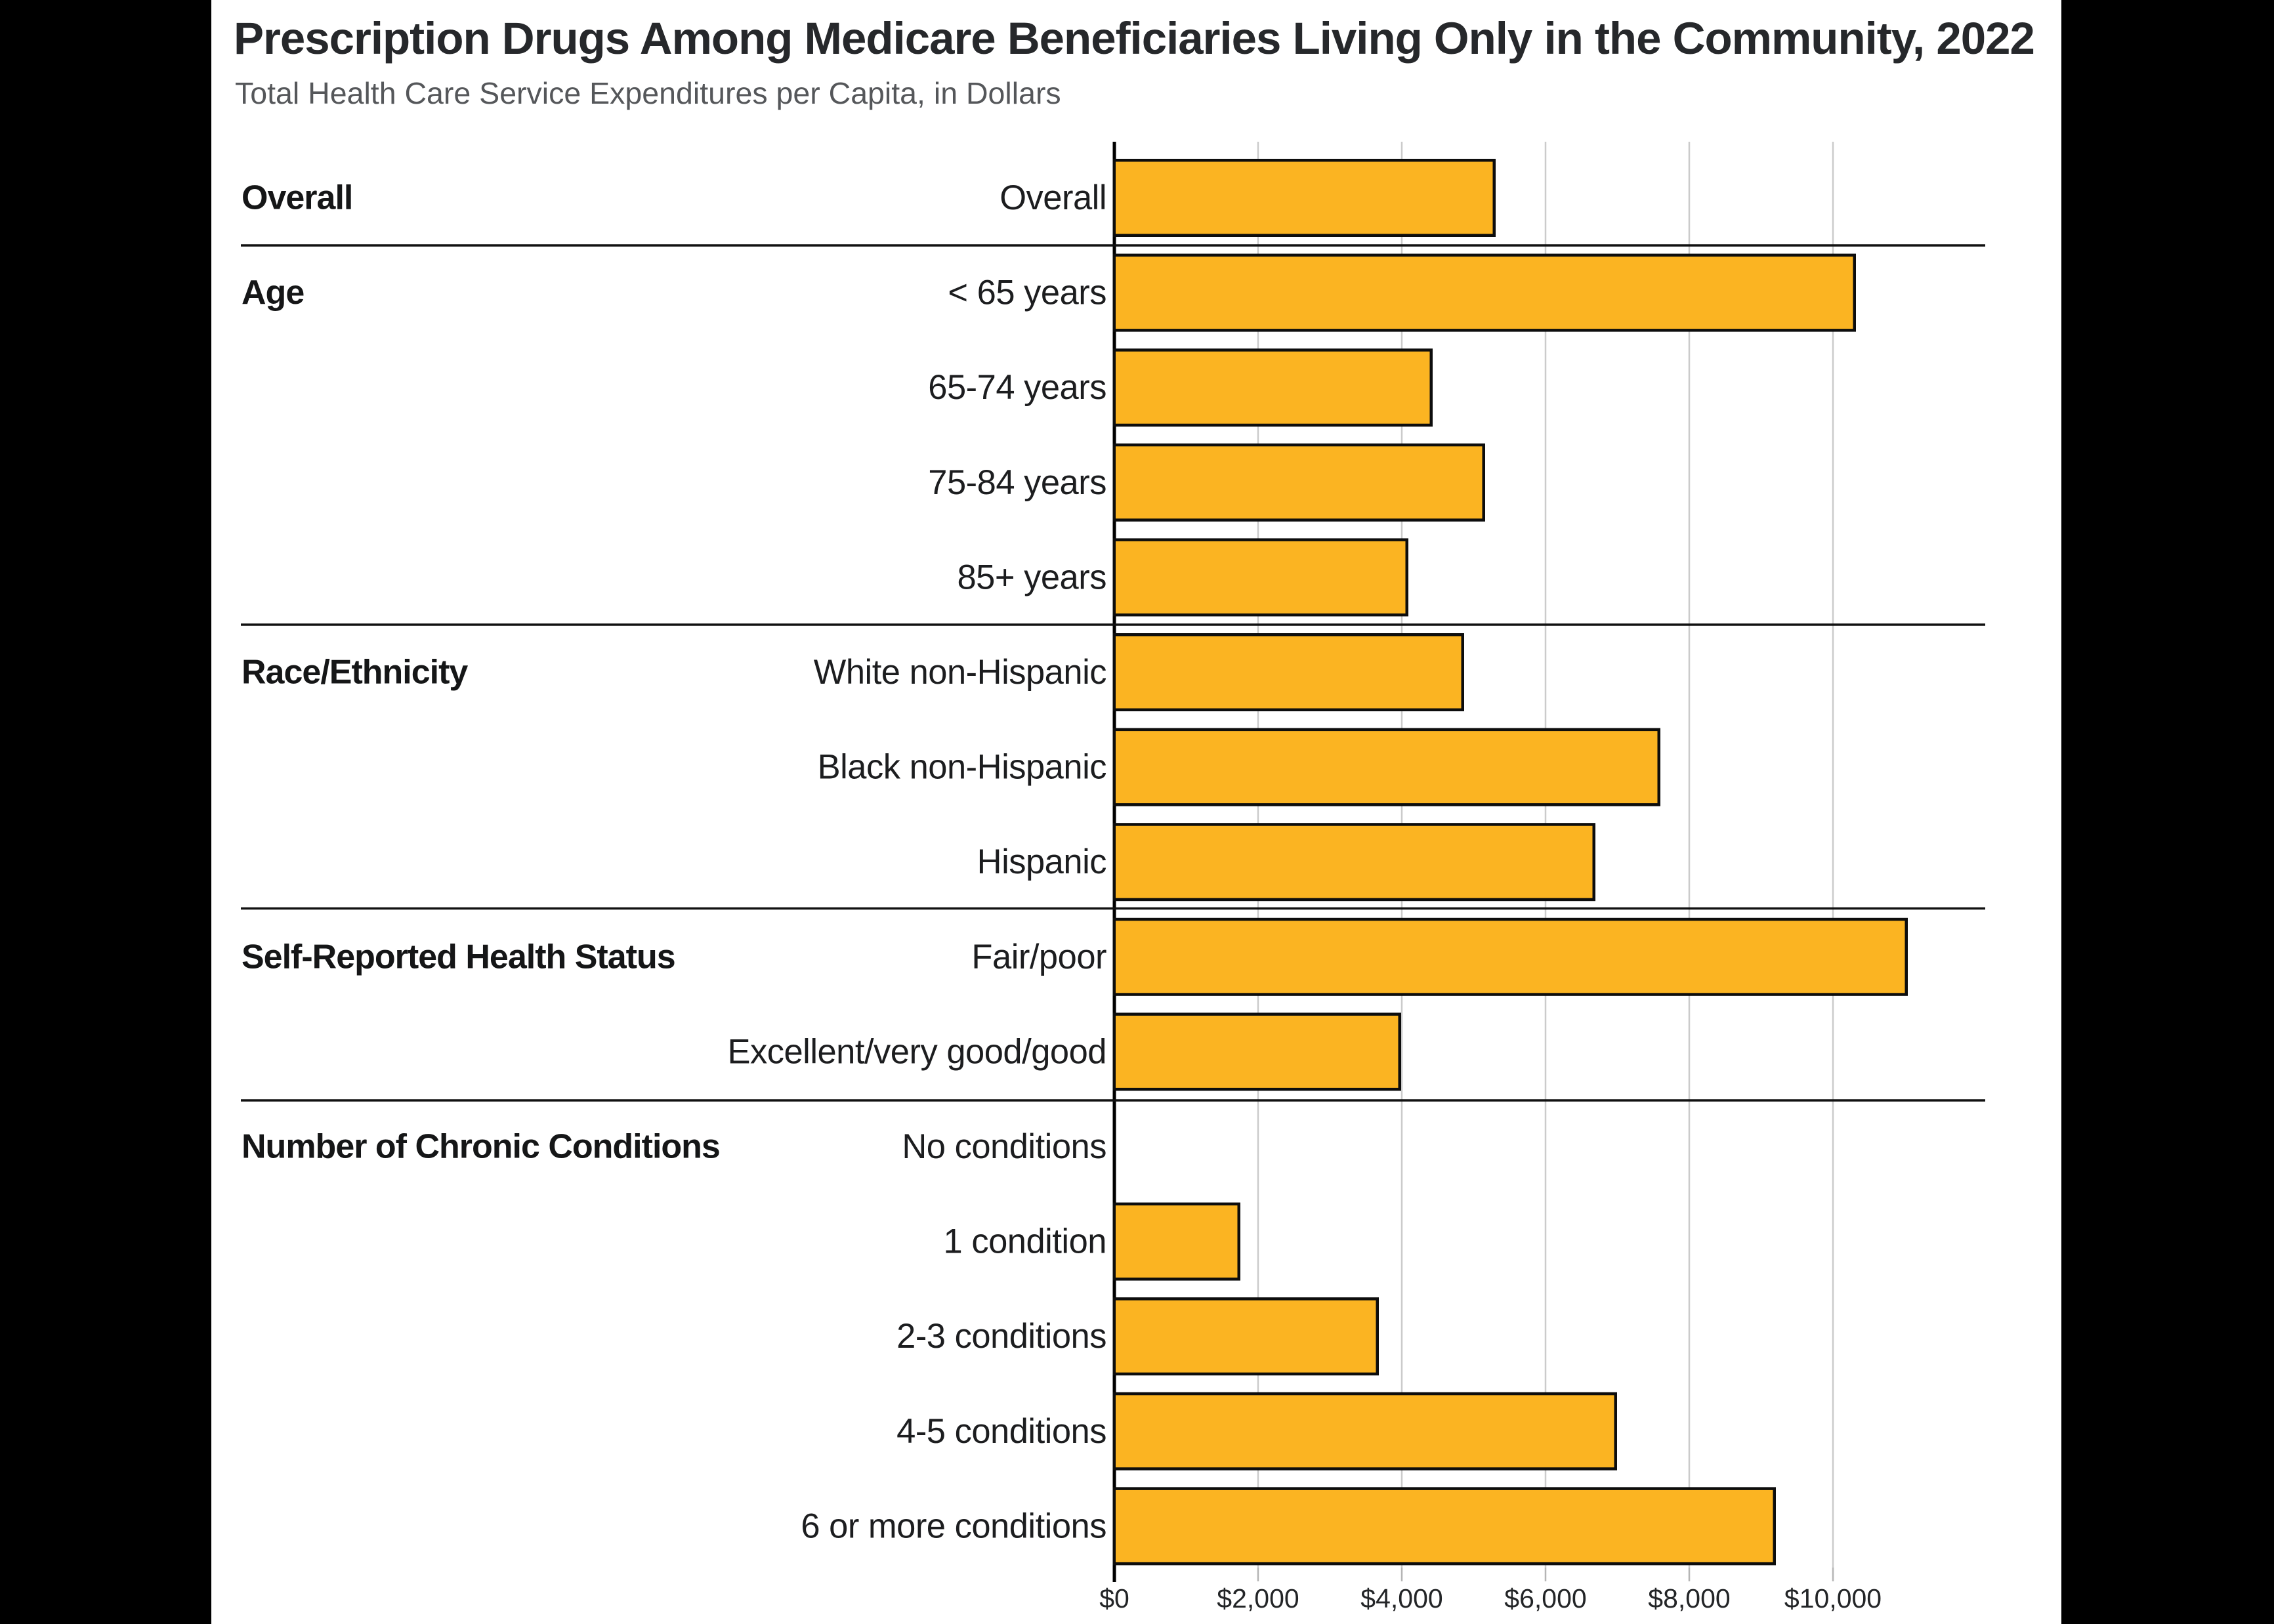 The image size is (2274, 1624). I want to click on svg-text: Fair/poor, so click(1038, 957).